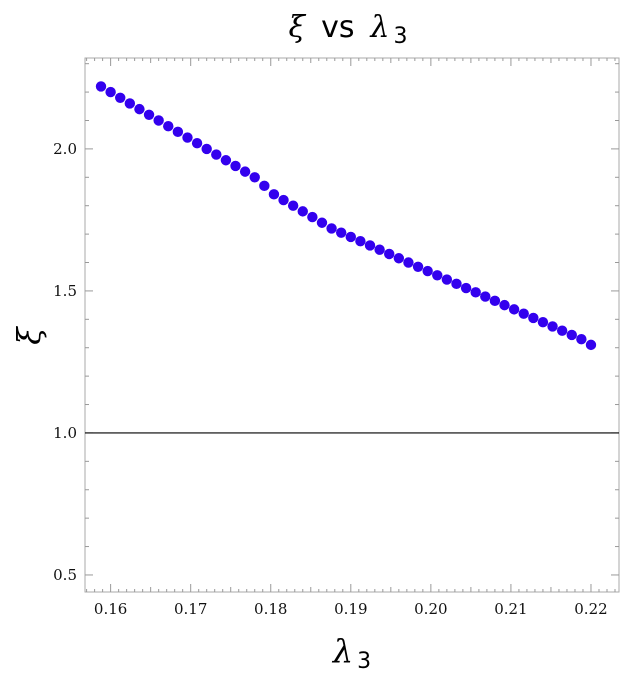 This screenshot has width=634, height=684. What do you see at coordinates (298, 27) in the screenshot?
I see `title-symbol: ξ` at bounding box center [298, 27].